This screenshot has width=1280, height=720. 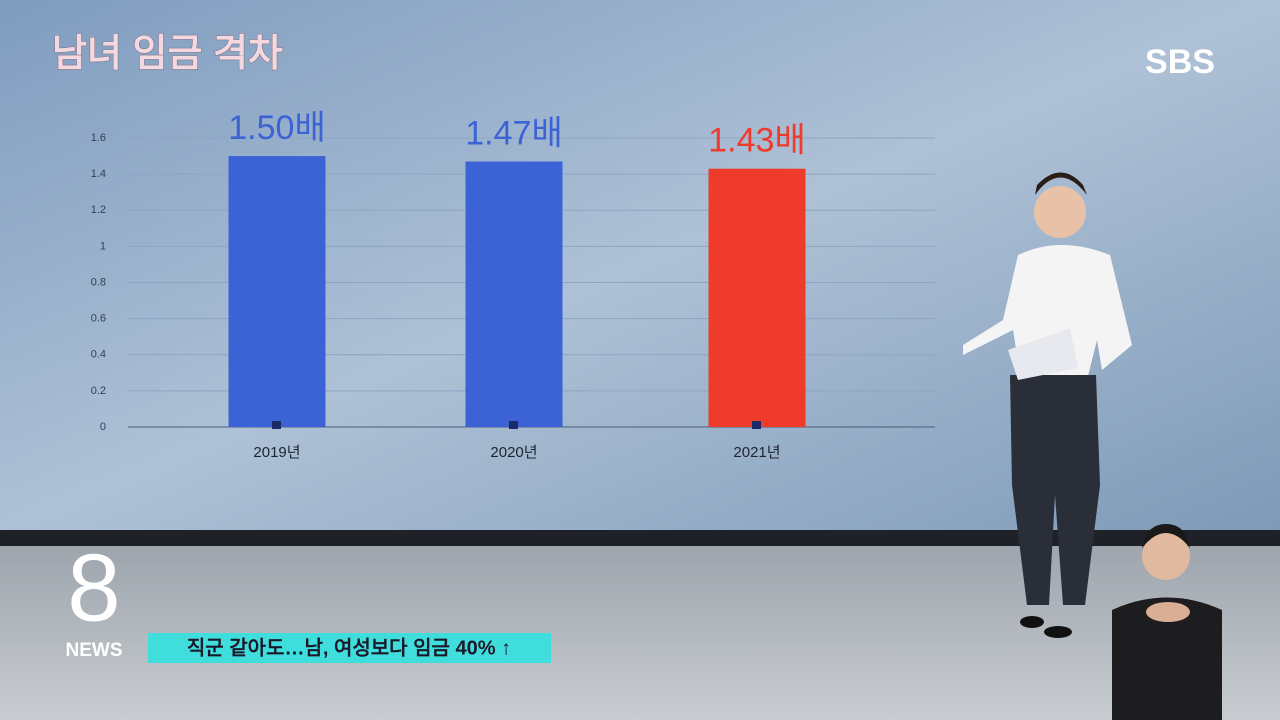 I want to click on y-tick-label: 0.8, so click(x=98, y=282).